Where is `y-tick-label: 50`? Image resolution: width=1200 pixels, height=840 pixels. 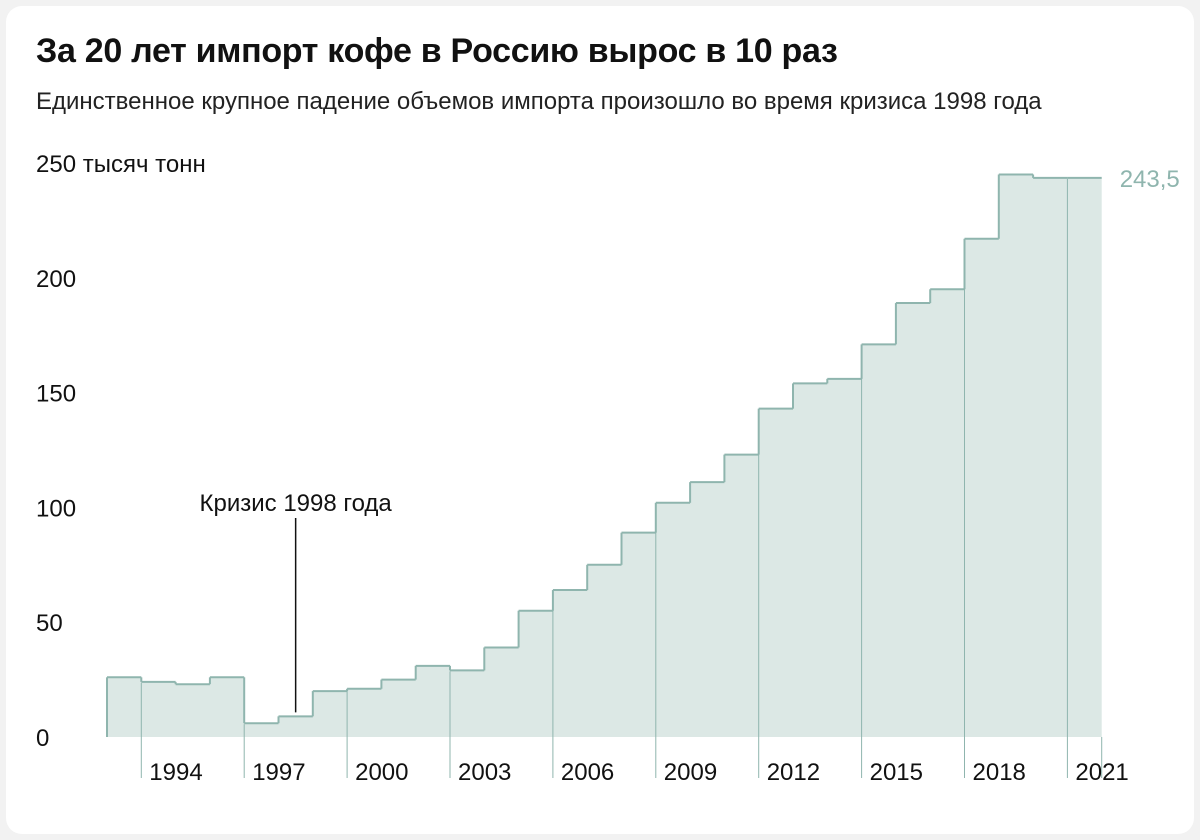
y-tick-label: 50 is located at coordinates (49, 623).